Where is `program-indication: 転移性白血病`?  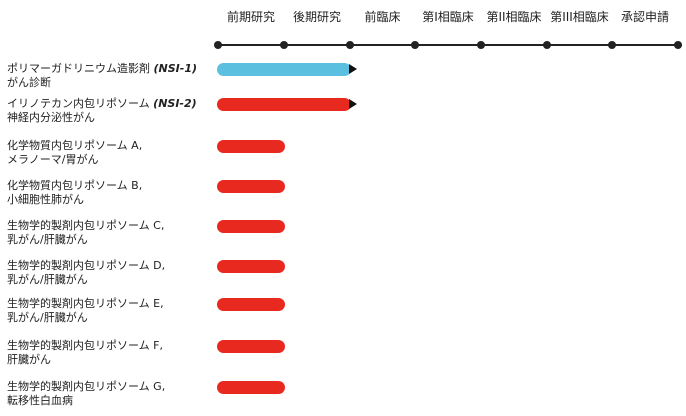 program-indication: 転移性白血病 is located at coordinates (40, 400).